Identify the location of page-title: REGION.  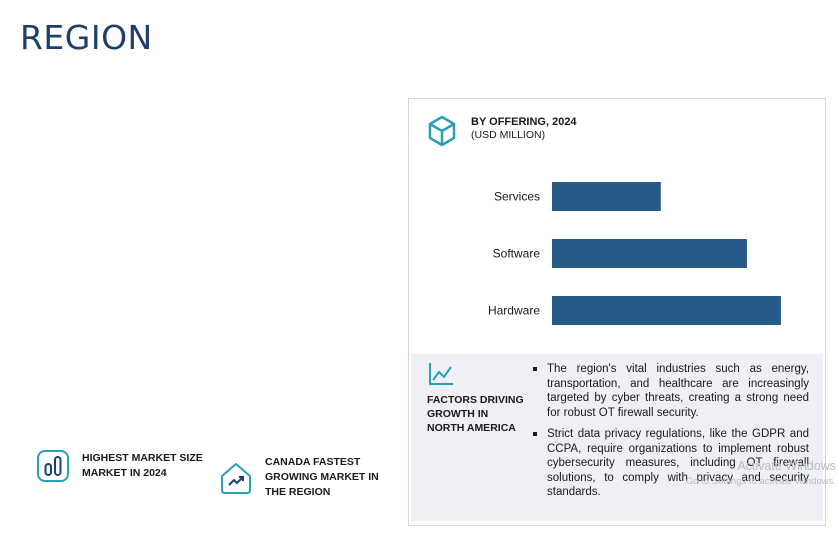
(86, 37).